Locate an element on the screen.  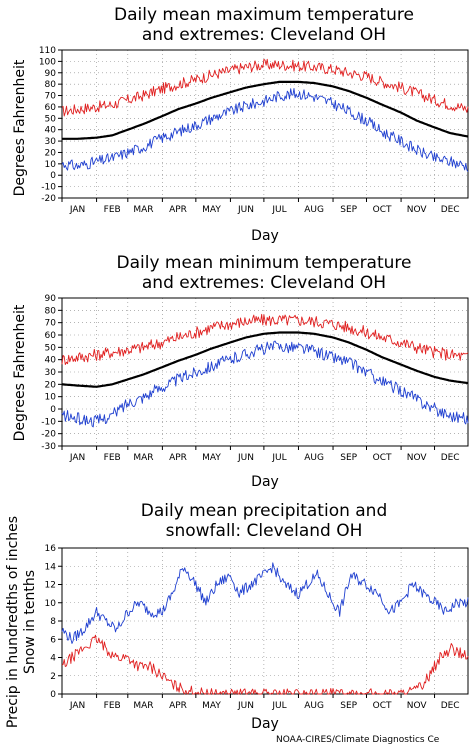
y-tick-label: 100 is located at coordinates (47, 62).